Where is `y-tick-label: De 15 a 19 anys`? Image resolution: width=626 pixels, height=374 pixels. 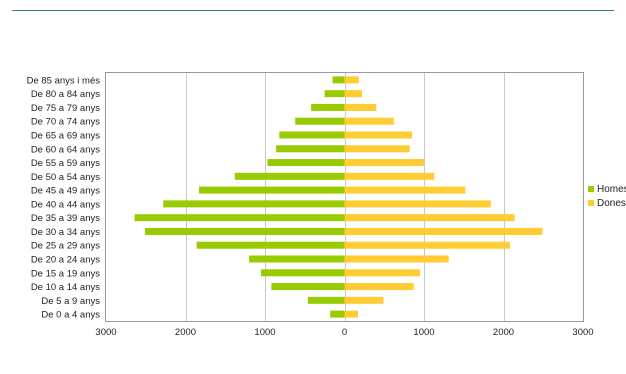 y-tick-label: De 15 a 19 anys is located at coordinates (65, 273).